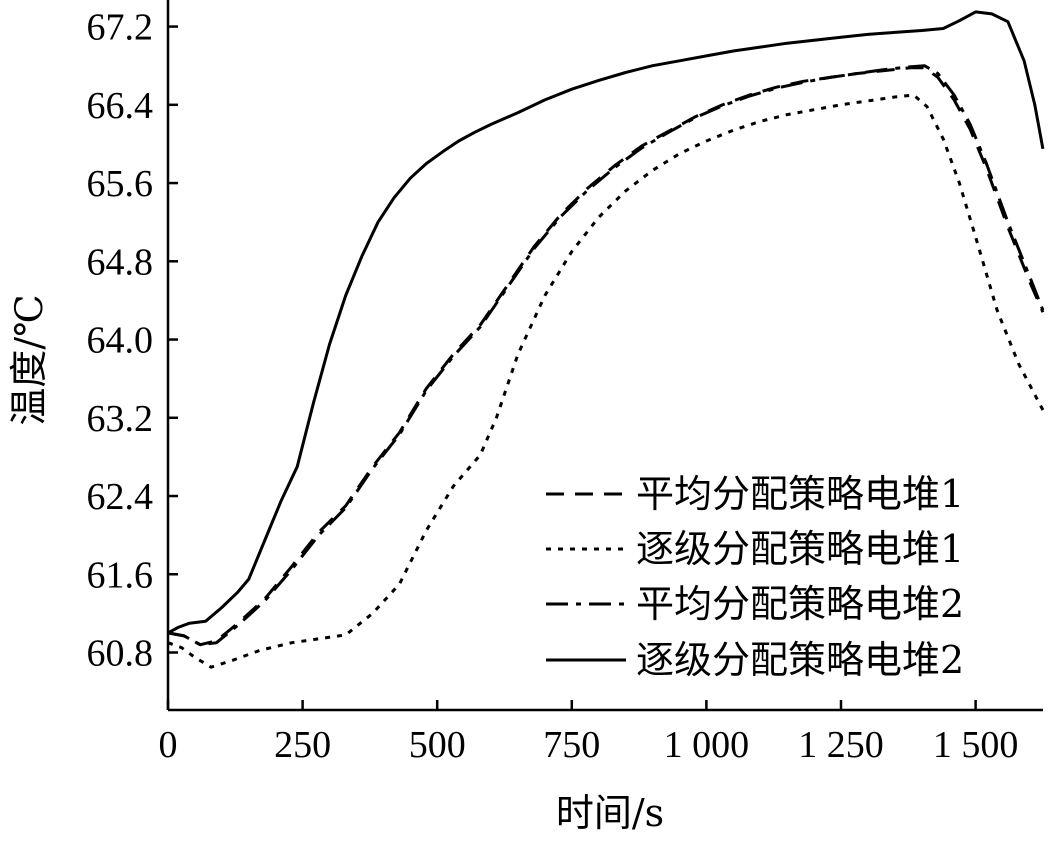 Image resolution: width=1063 pixels, height=841 pixels. Describe the element at coordinates (707, 745) in the screenshot. I see `x-tick-label: 1 000` at that location.